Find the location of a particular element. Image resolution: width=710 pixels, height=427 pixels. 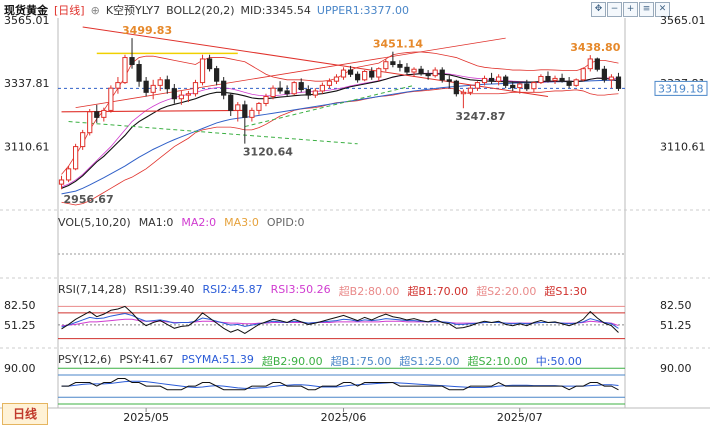

date-tick-label: 2025/05 is located at coordinates (146, 417).